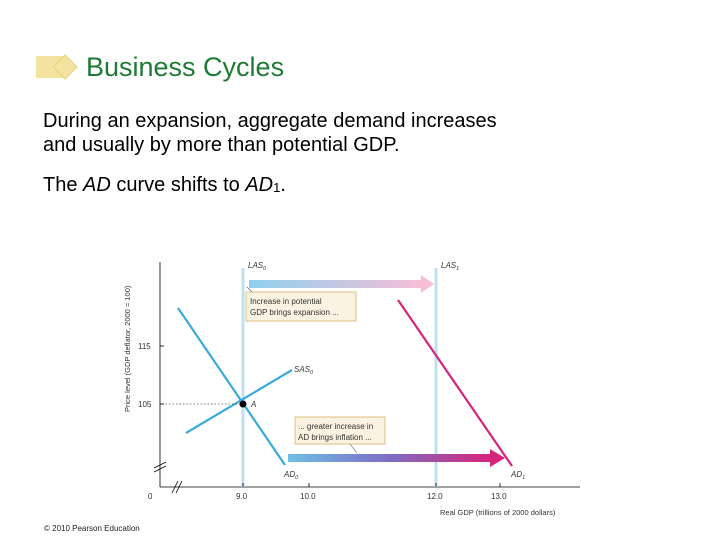 Image resolution: width=720 pixels, height=540 pixels. I want to click on inflation-arrow-shaft, so click(389, 458).